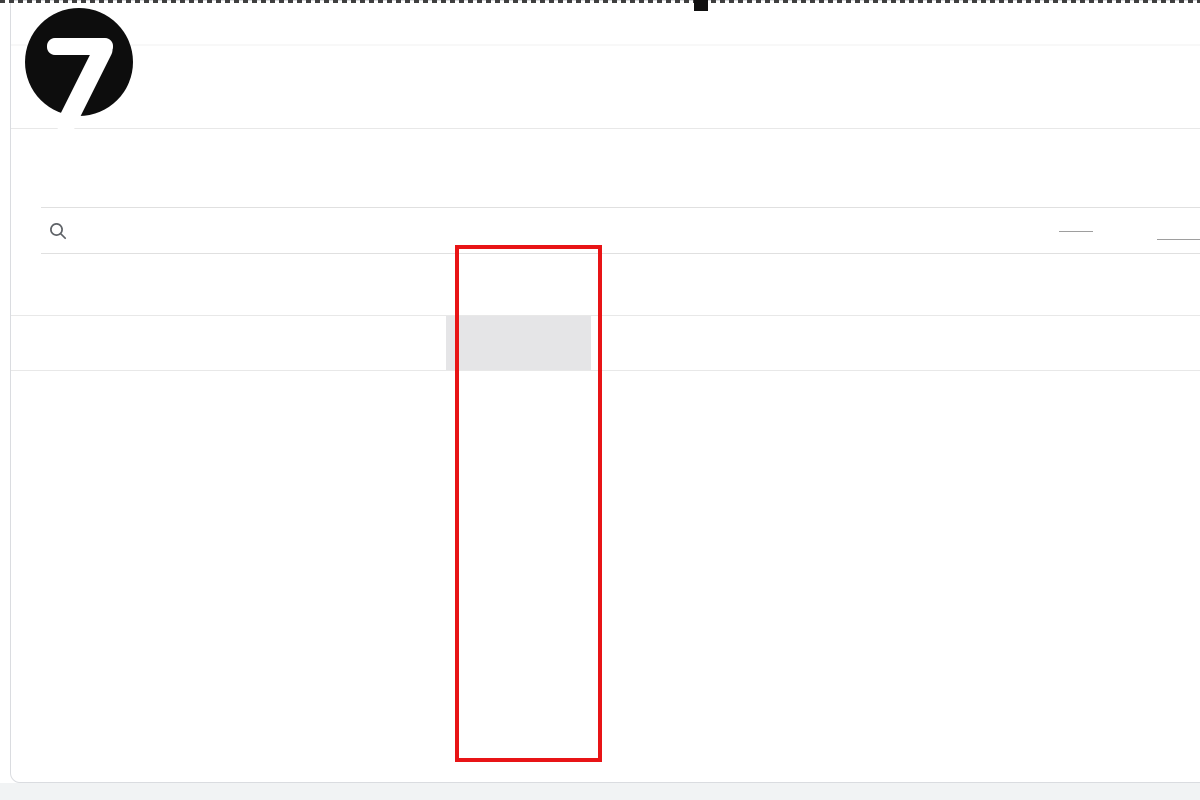 Image resolution: width=1200 pixels, height=800 pixels. I want to click on new-users-column-header, so click(797, 284).